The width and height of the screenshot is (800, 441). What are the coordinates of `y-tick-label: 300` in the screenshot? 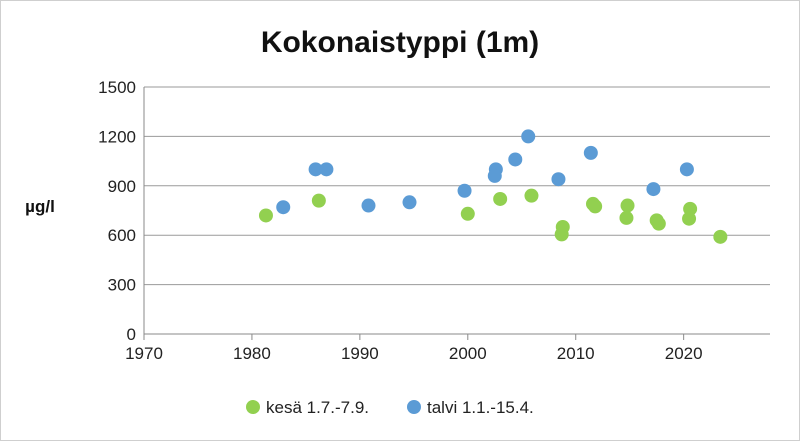 It's located at (122, 285).